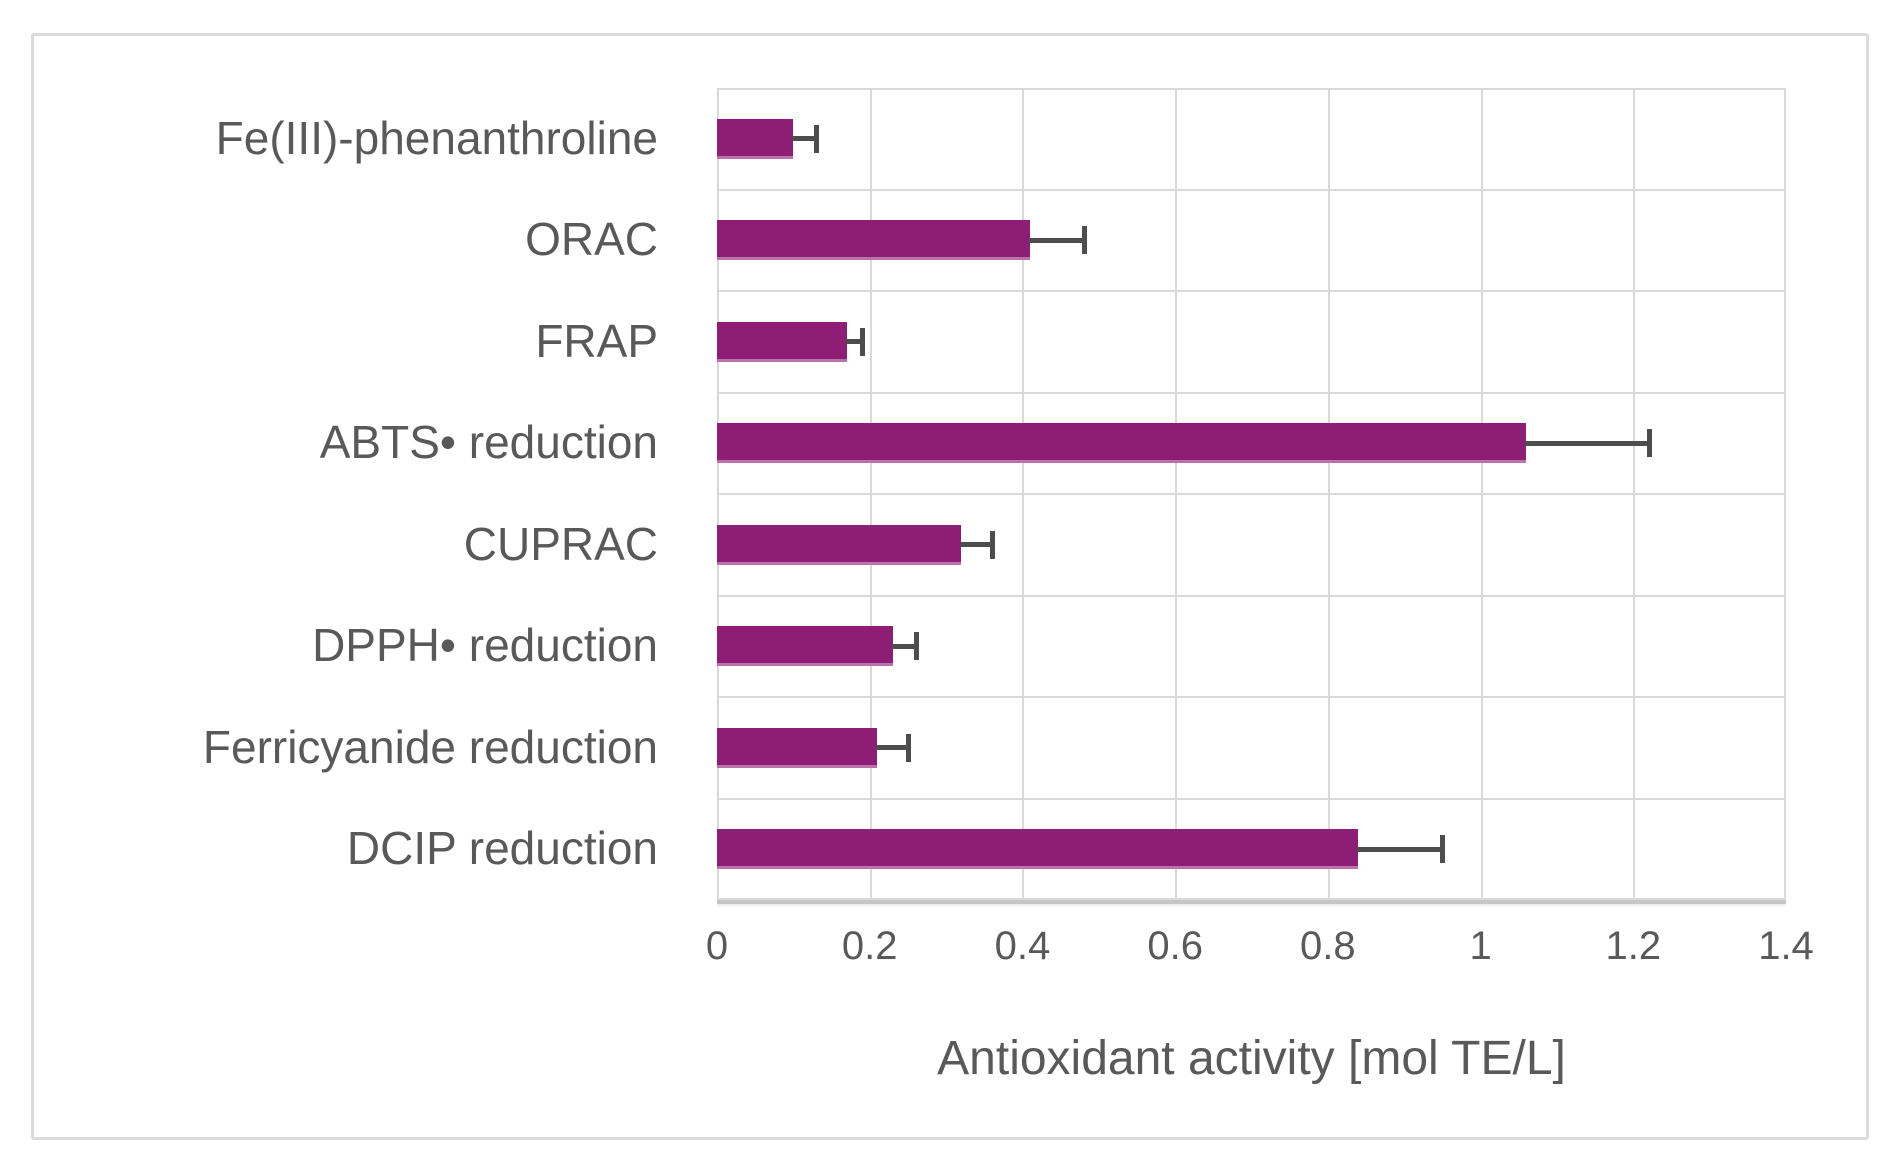 The height and width of the screenshot is (1169, 1902). What do you see at coordinates (485, 645) in the screenshot?
I see `category-label: DPPH• reduction` at bounding box center [485, 645].